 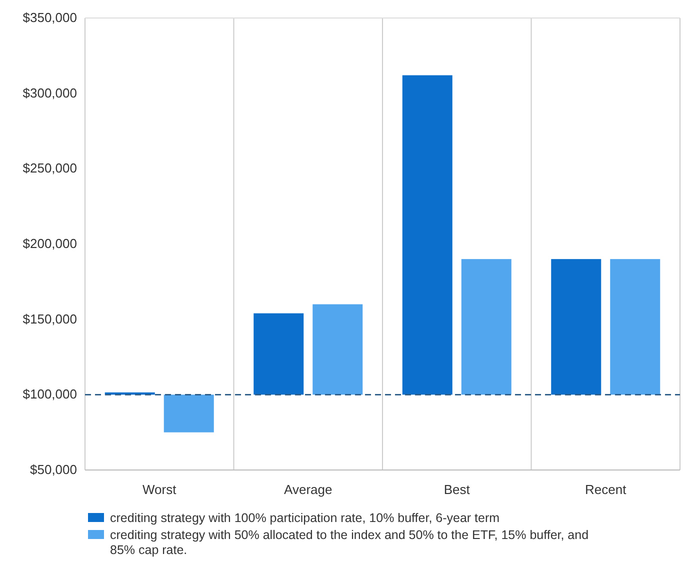 I want to click on x-tick-label: Best, so click(x=457, y=489).